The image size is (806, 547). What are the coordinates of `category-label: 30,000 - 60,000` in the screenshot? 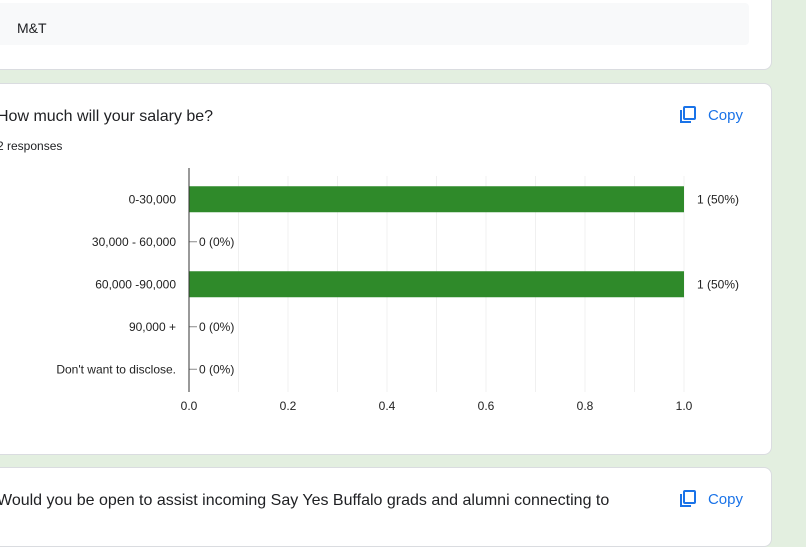 It's located at (134, 242).